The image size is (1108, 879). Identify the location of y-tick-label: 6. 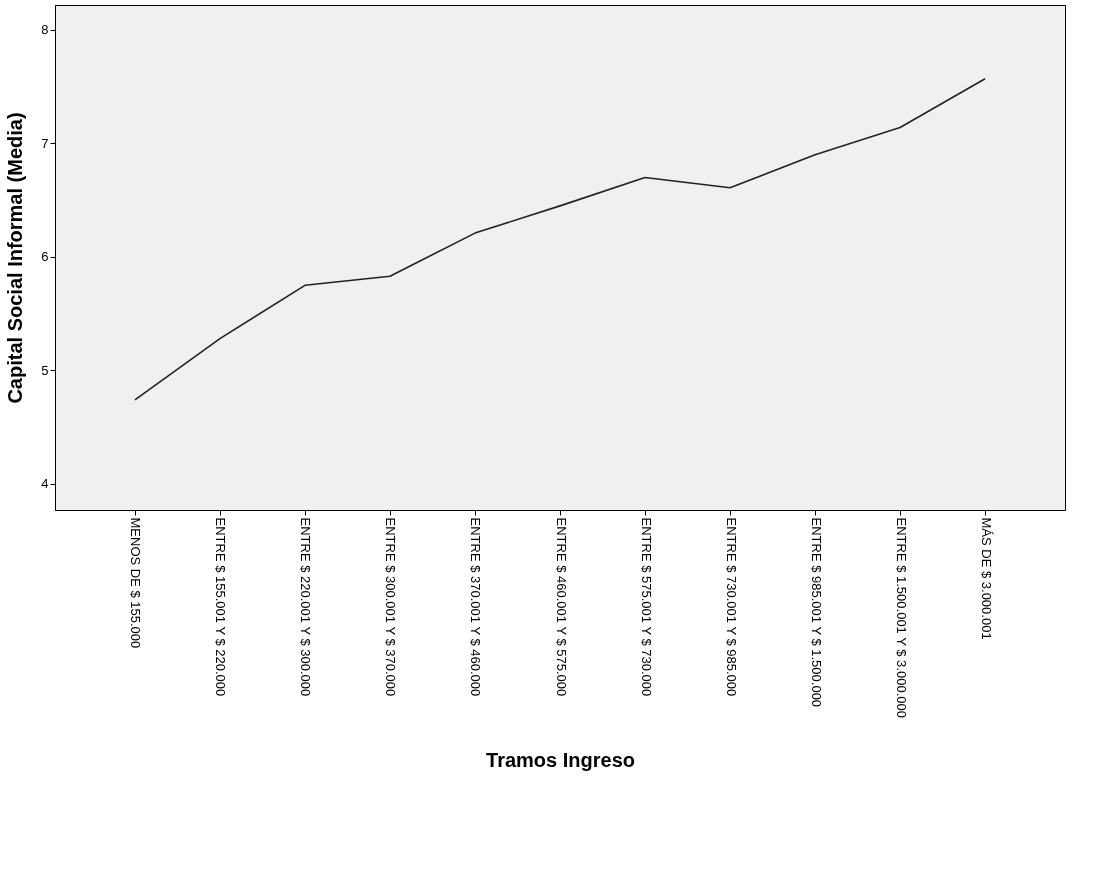
(45, 257).